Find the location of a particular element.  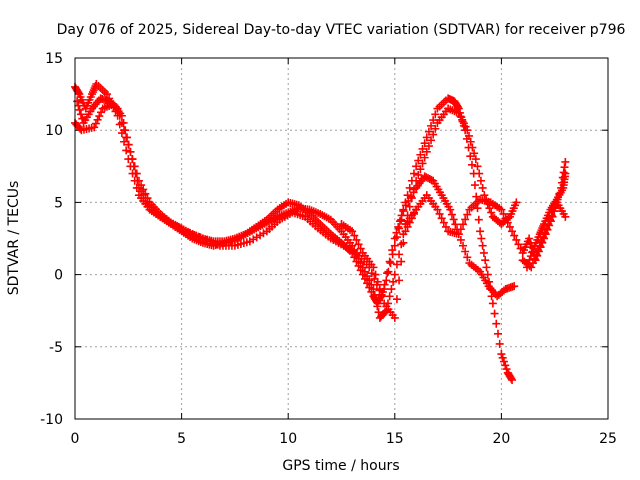

x-tick-label: 0 is located at coordinates (75, 439).